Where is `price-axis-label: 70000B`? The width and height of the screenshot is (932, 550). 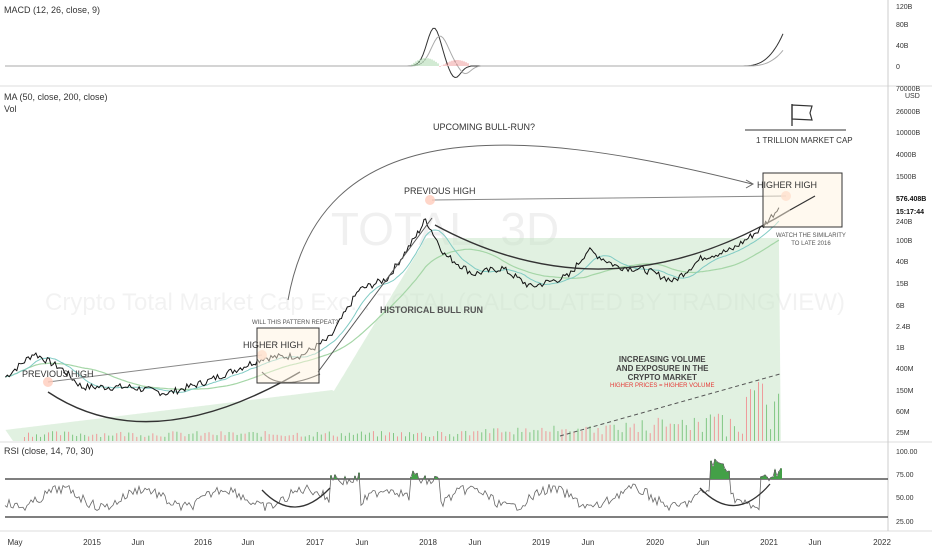
price-axis-label: 70000B is located at coordinates (908, 89).